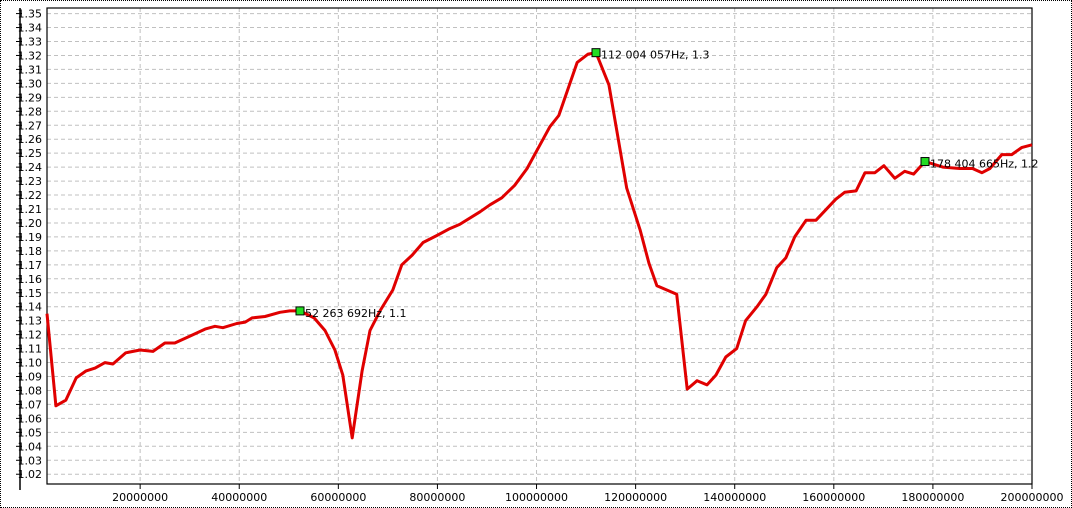  Describe the element at coordinates (30, 139) in the screenshot. I see `y-tick-label: 1.26` at that location.